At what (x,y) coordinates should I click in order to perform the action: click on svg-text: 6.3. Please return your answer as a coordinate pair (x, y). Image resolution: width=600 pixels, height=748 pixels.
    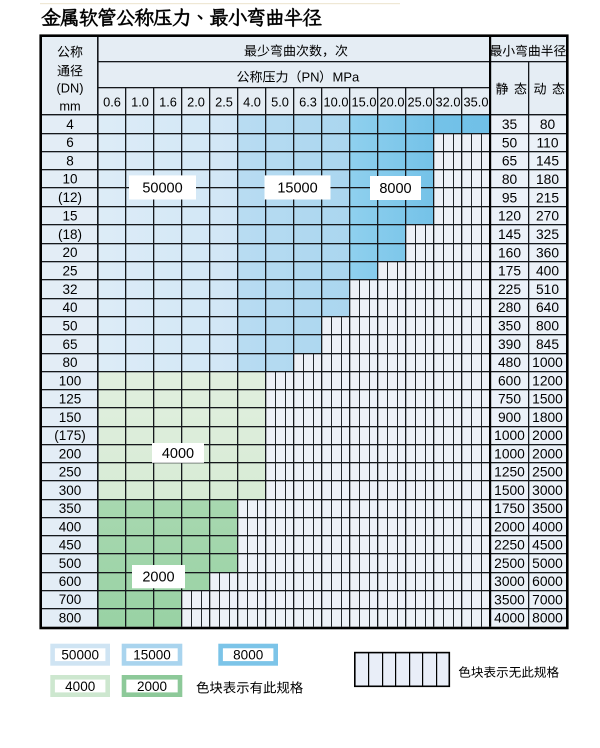
    Looking at the image, I should click on (308, 102).